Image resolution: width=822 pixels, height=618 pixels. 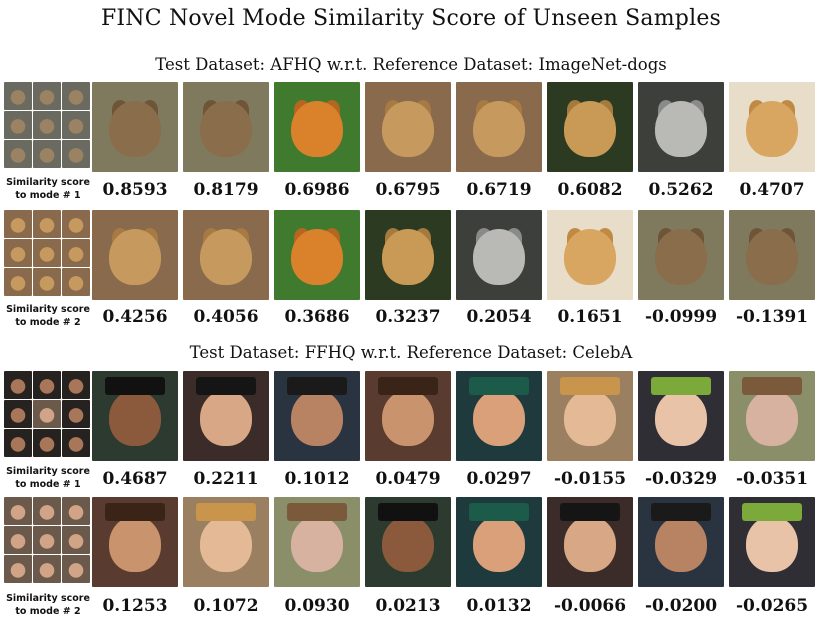 What do you see at coordinates (590, 127) in the screenshot?
I see `sample-image-cheetah` at bounding box center [590, 127].